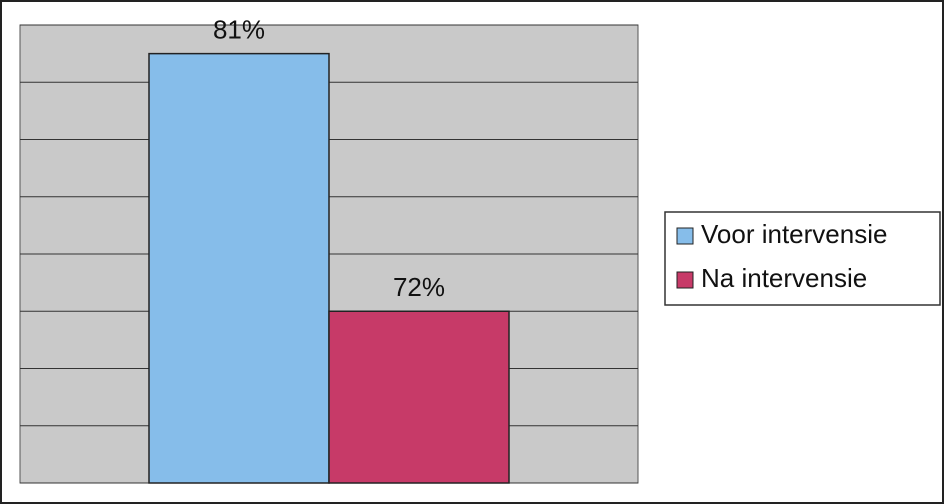  I want to click on bar, so click(419, 397).